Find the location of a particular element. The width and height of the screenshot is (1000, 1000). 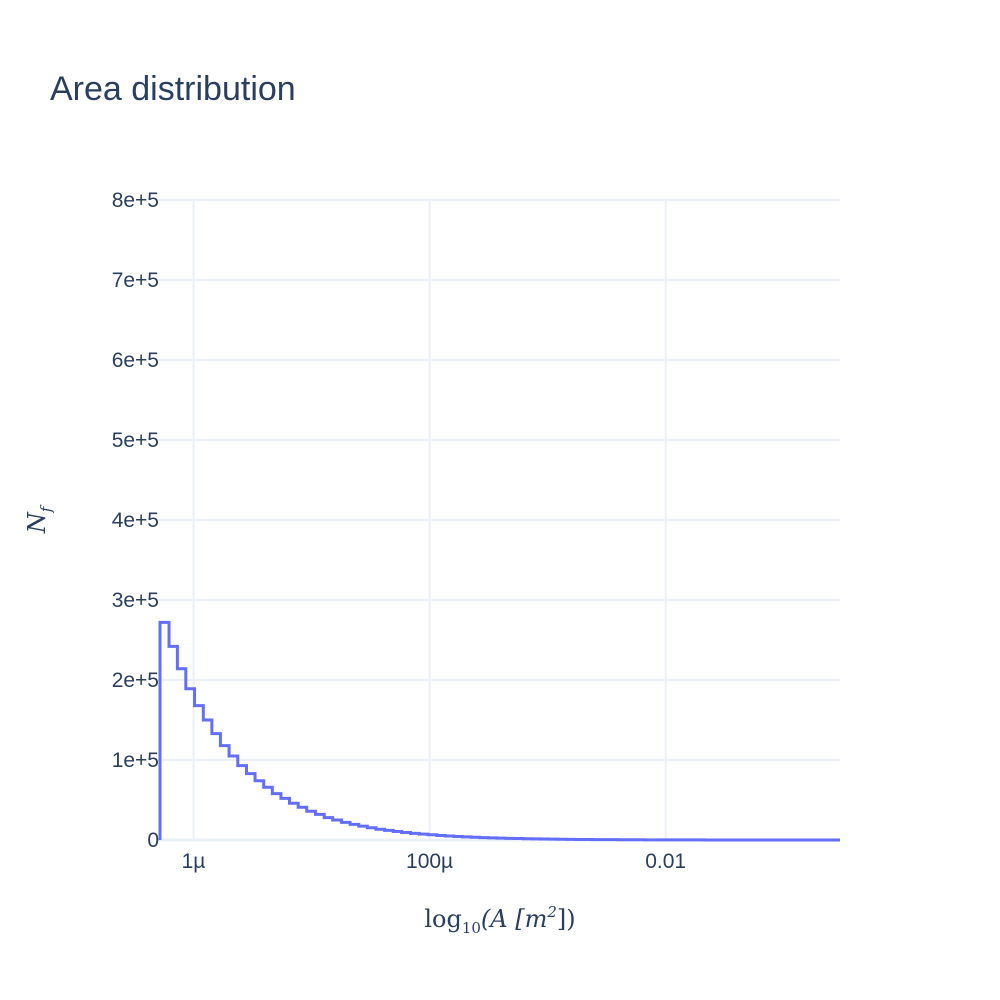

y-tick-label: 6e+5 is located at coordinates (135, 360).